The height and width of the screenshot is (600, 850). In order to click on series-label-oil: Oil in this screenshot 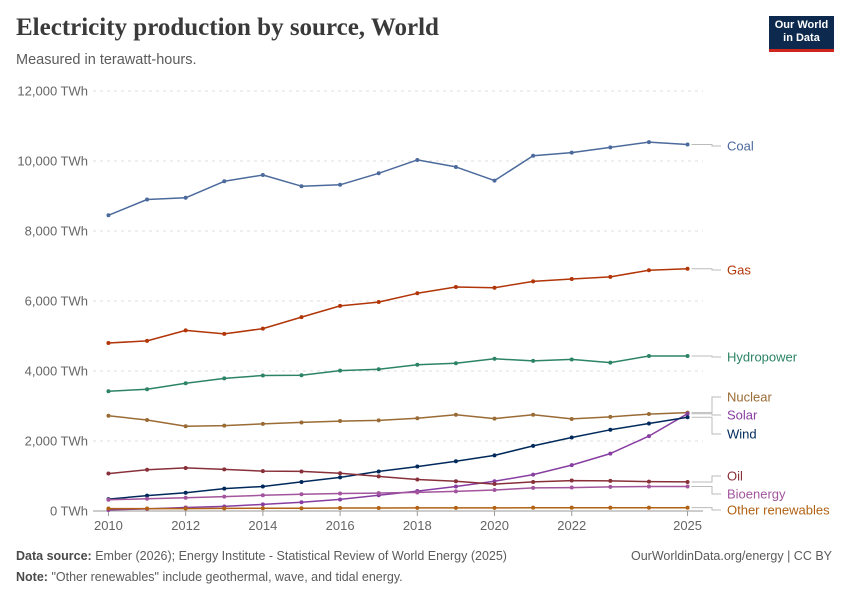, I will do `click(735, 476)`.